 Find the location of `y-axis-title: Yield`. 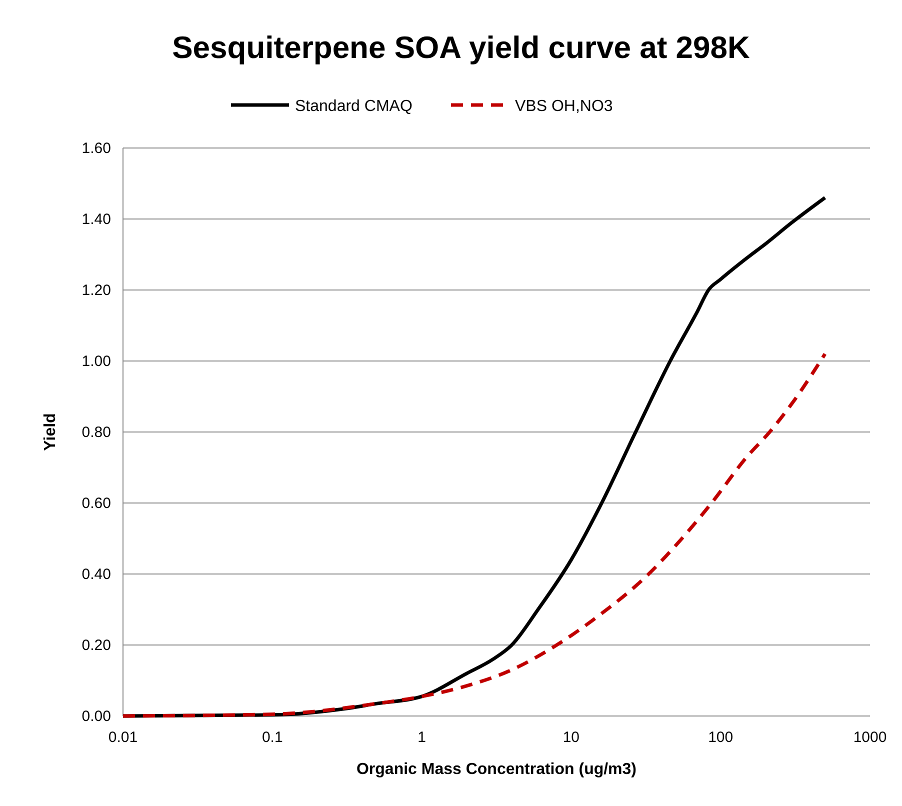

y-axis-title: Yield is located at coordinates (50, 432).